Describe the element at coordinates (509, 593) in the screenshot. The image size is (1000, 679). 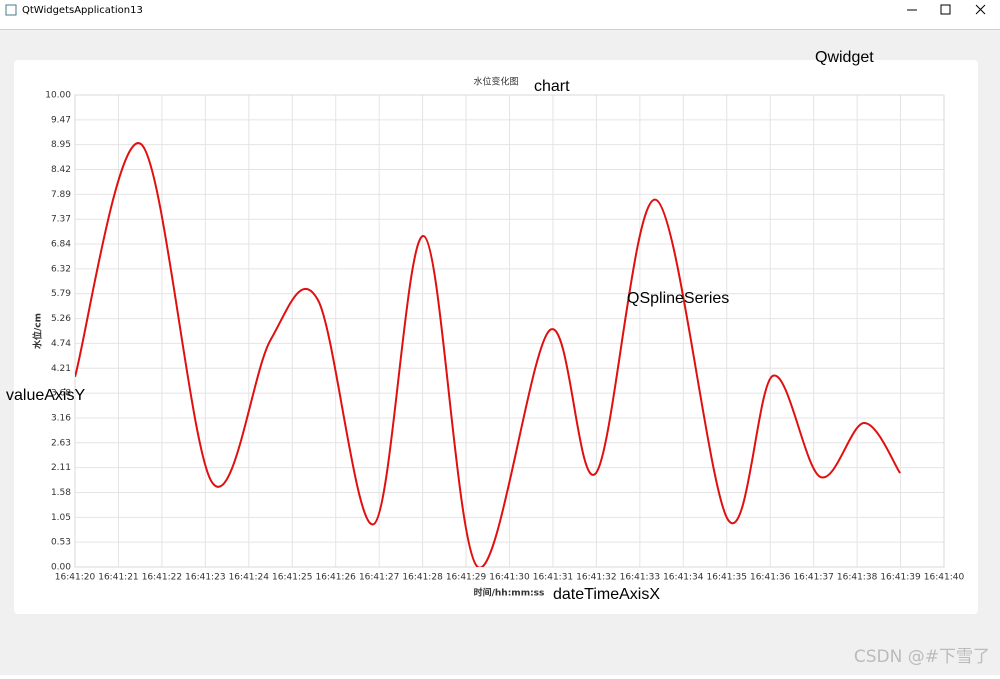
I see `x-axis-title: 时间/hh:mm:ss` at that location.